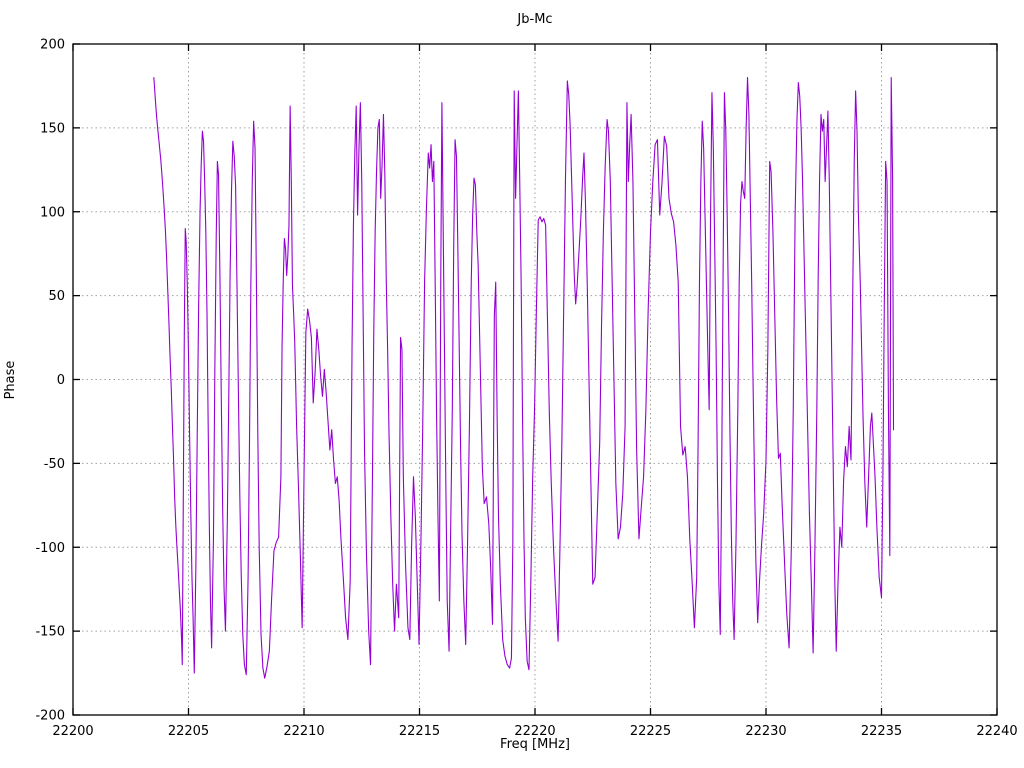 The width and height of the screenshot is (1024, 768). What do you see at coordinates (56, 296) in the screenshot?
I see `y-tick-label: 50` at bounding box center [56, 296].